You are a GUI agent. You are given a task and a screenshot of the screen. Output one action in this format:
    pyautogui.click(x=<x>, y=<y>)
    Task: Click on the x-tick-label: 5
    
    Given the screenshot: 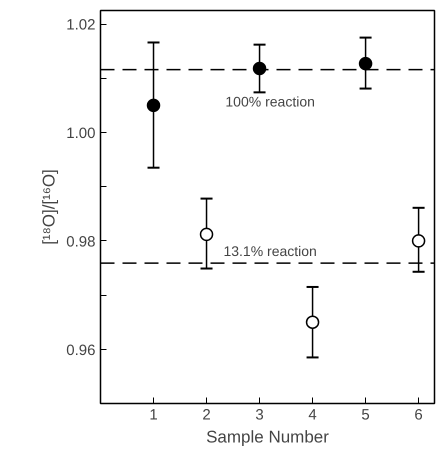 What is the action you would take?
    pyautogui.click(x=365, y=415)
    